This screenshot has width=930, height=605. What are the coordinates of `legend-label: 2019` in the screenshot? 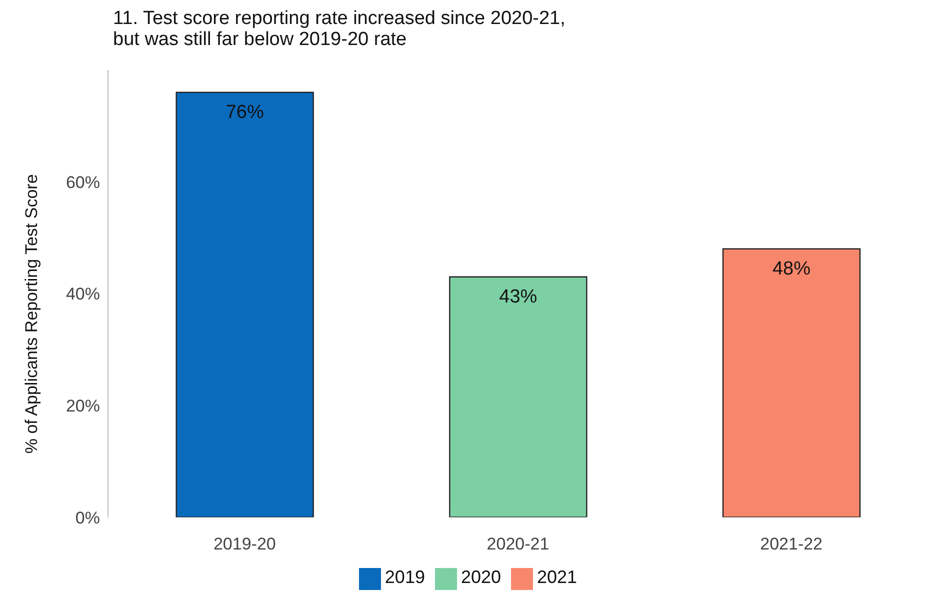 It's located at (404, 577).